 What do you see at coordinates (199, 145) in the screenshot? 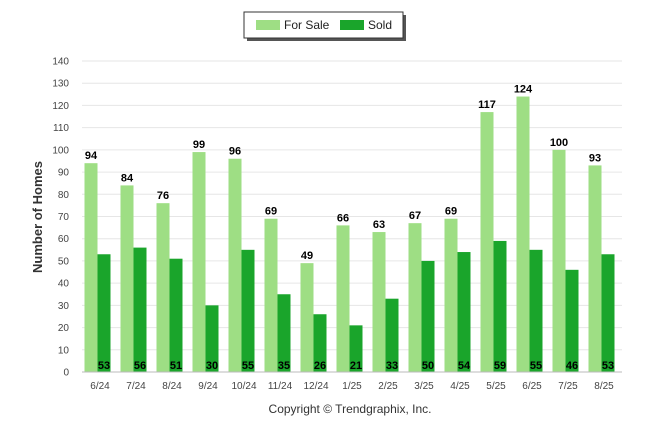
I see `data-label-for-sale: 99` at bounding box center [199, 145].